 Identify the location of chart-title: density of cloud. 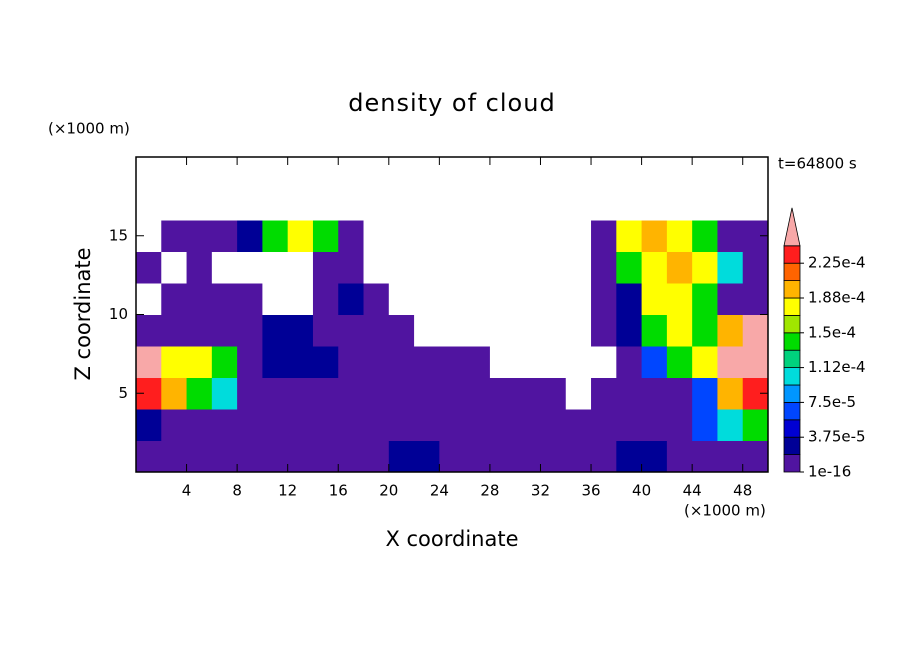
(451, 103).